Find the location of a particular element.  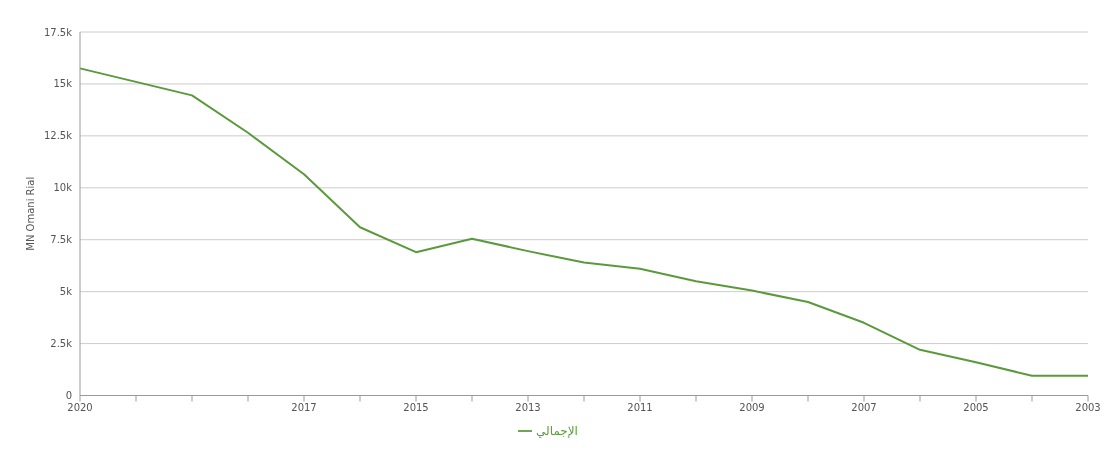

x-tick-label: 2007 is located at coordinates (864, 407).